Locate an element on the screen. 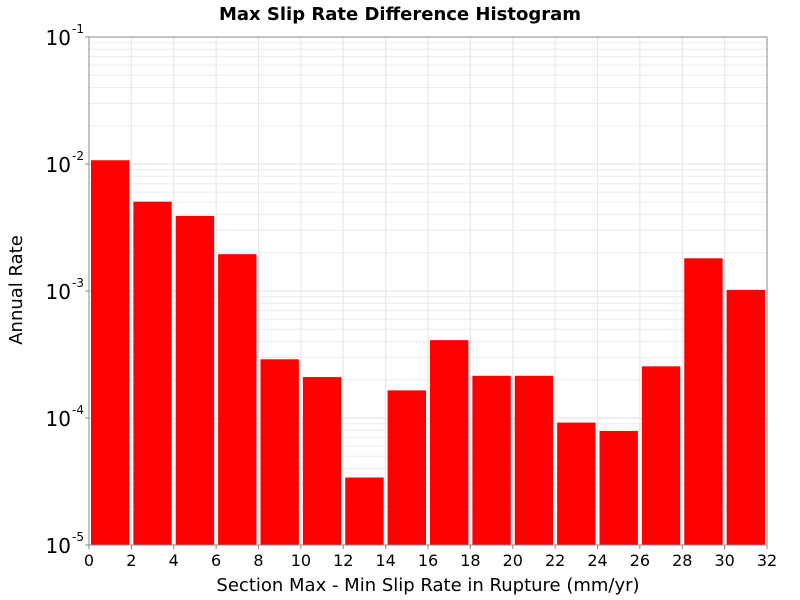  x-tick-label: 6 is located at coordinates (216, 560).